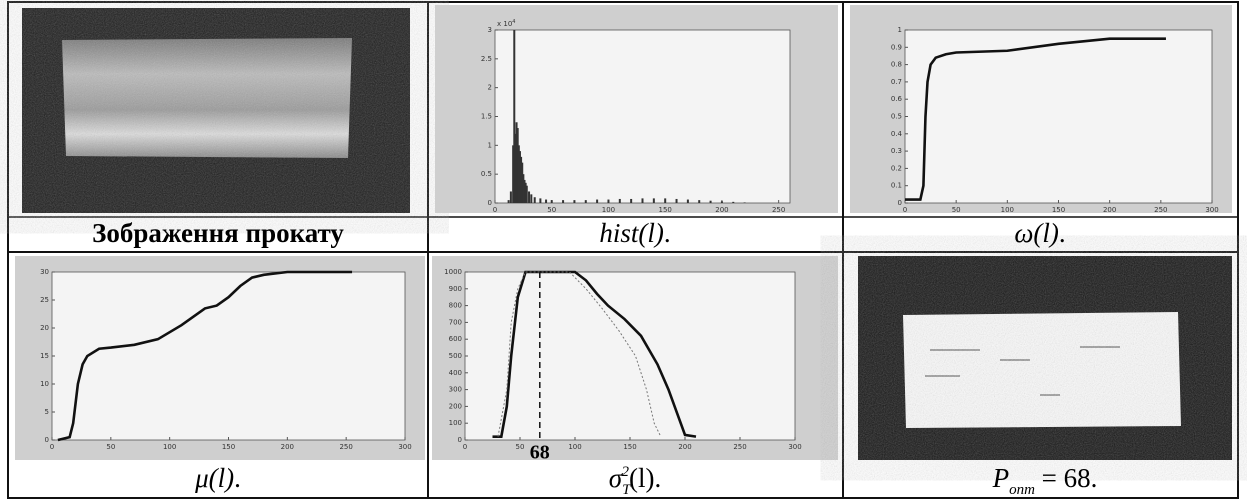 The image size is (1247, 501). I want to click on y-tick-label: 0.8, so click(896, 65).